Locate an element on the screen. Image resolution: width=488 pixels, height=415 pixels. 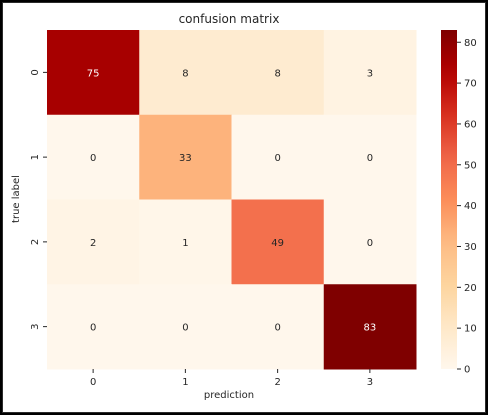
colorbar-ticks: 0 10 20 30 40 50 60 70 80 is located at coordinates (467, 207).